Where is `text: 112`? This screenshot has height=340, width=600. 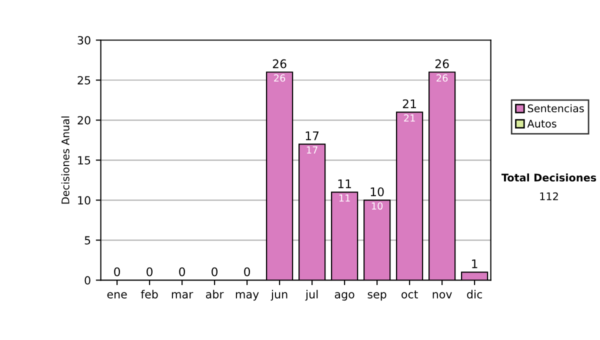 text: 112 is located at coordinates (549, 196).